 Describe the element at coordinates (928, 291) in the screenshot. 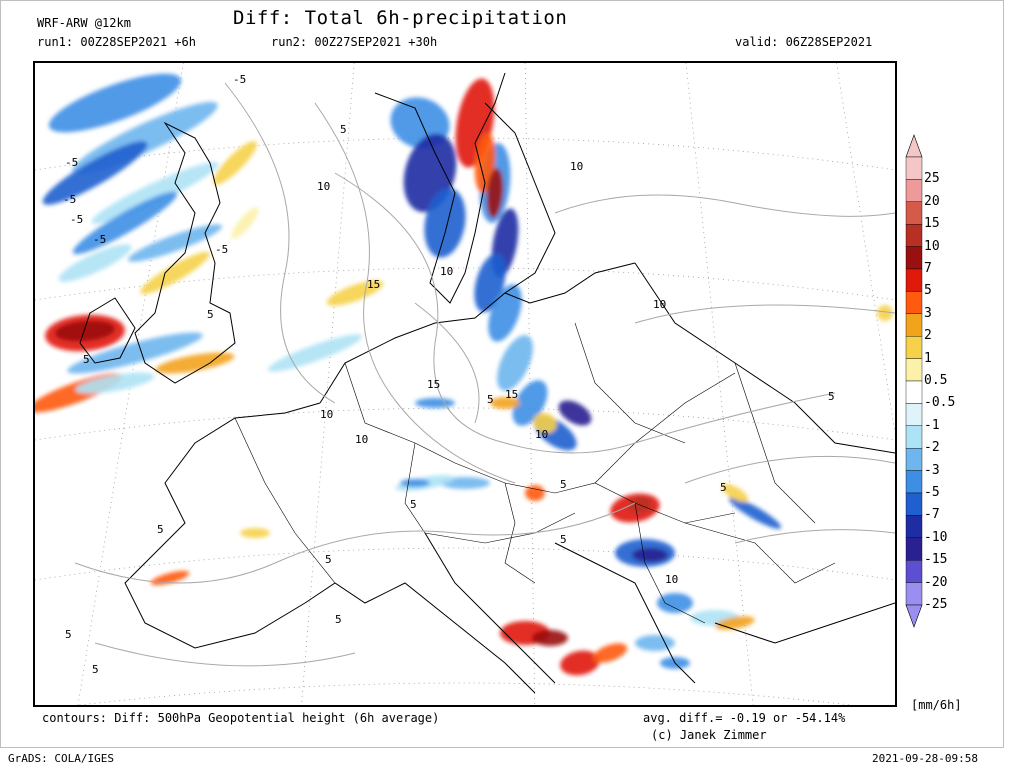

I see `legend-label: 5` at that location.